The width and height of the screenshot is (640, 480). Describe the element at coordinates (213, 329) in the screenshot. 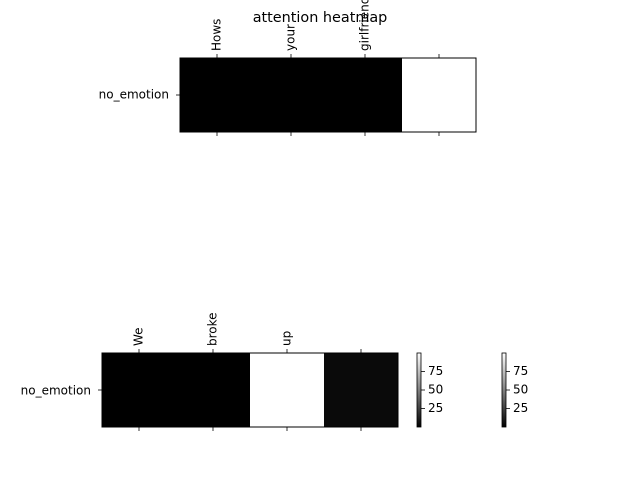

I see `heatmap-2-column-label: broke` at that location.